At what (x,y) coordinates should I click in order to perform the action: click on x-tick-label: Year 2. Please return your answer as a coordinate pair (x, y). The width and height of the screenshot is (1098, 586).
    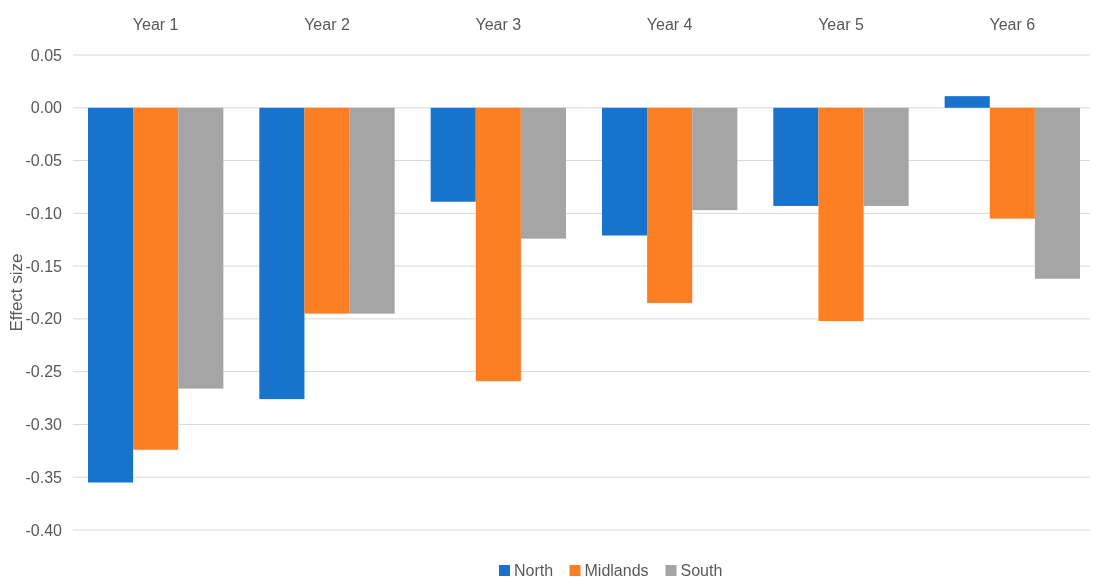
    Looking at the image, I should click on (327, 24).